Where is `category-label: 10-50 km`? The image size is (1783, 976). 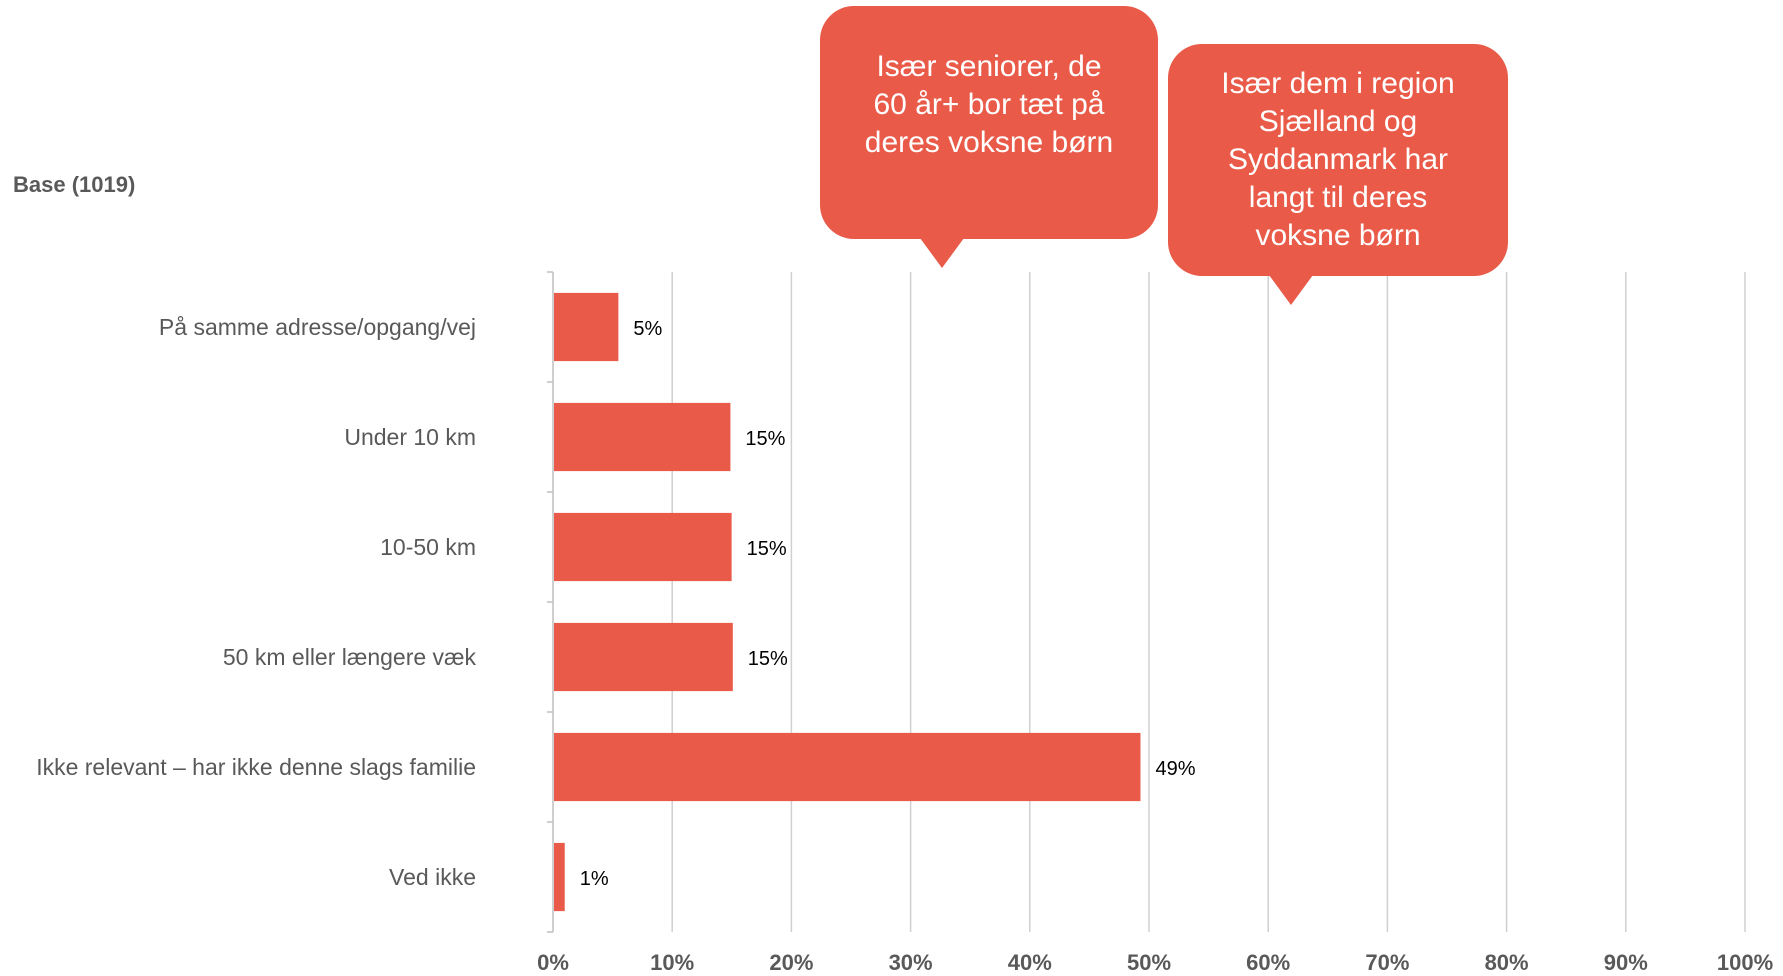
category-label: 10-50 km is located at coordinates (428, 547).